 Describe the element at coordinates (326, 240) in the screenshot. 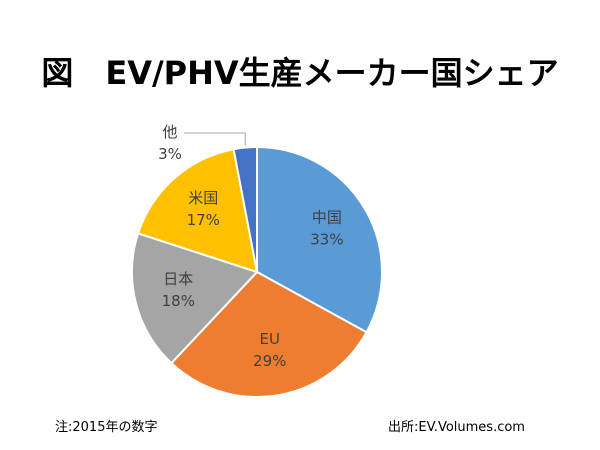

I see `data-label-value: 33%` at that location.